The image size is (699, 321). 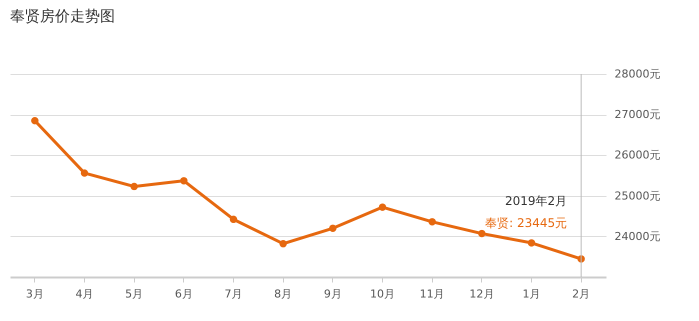 What do you see at coordinates (581, 294) in the screenshot?
I see `x-tick-label: 2月` at bounding box center [581, 294].